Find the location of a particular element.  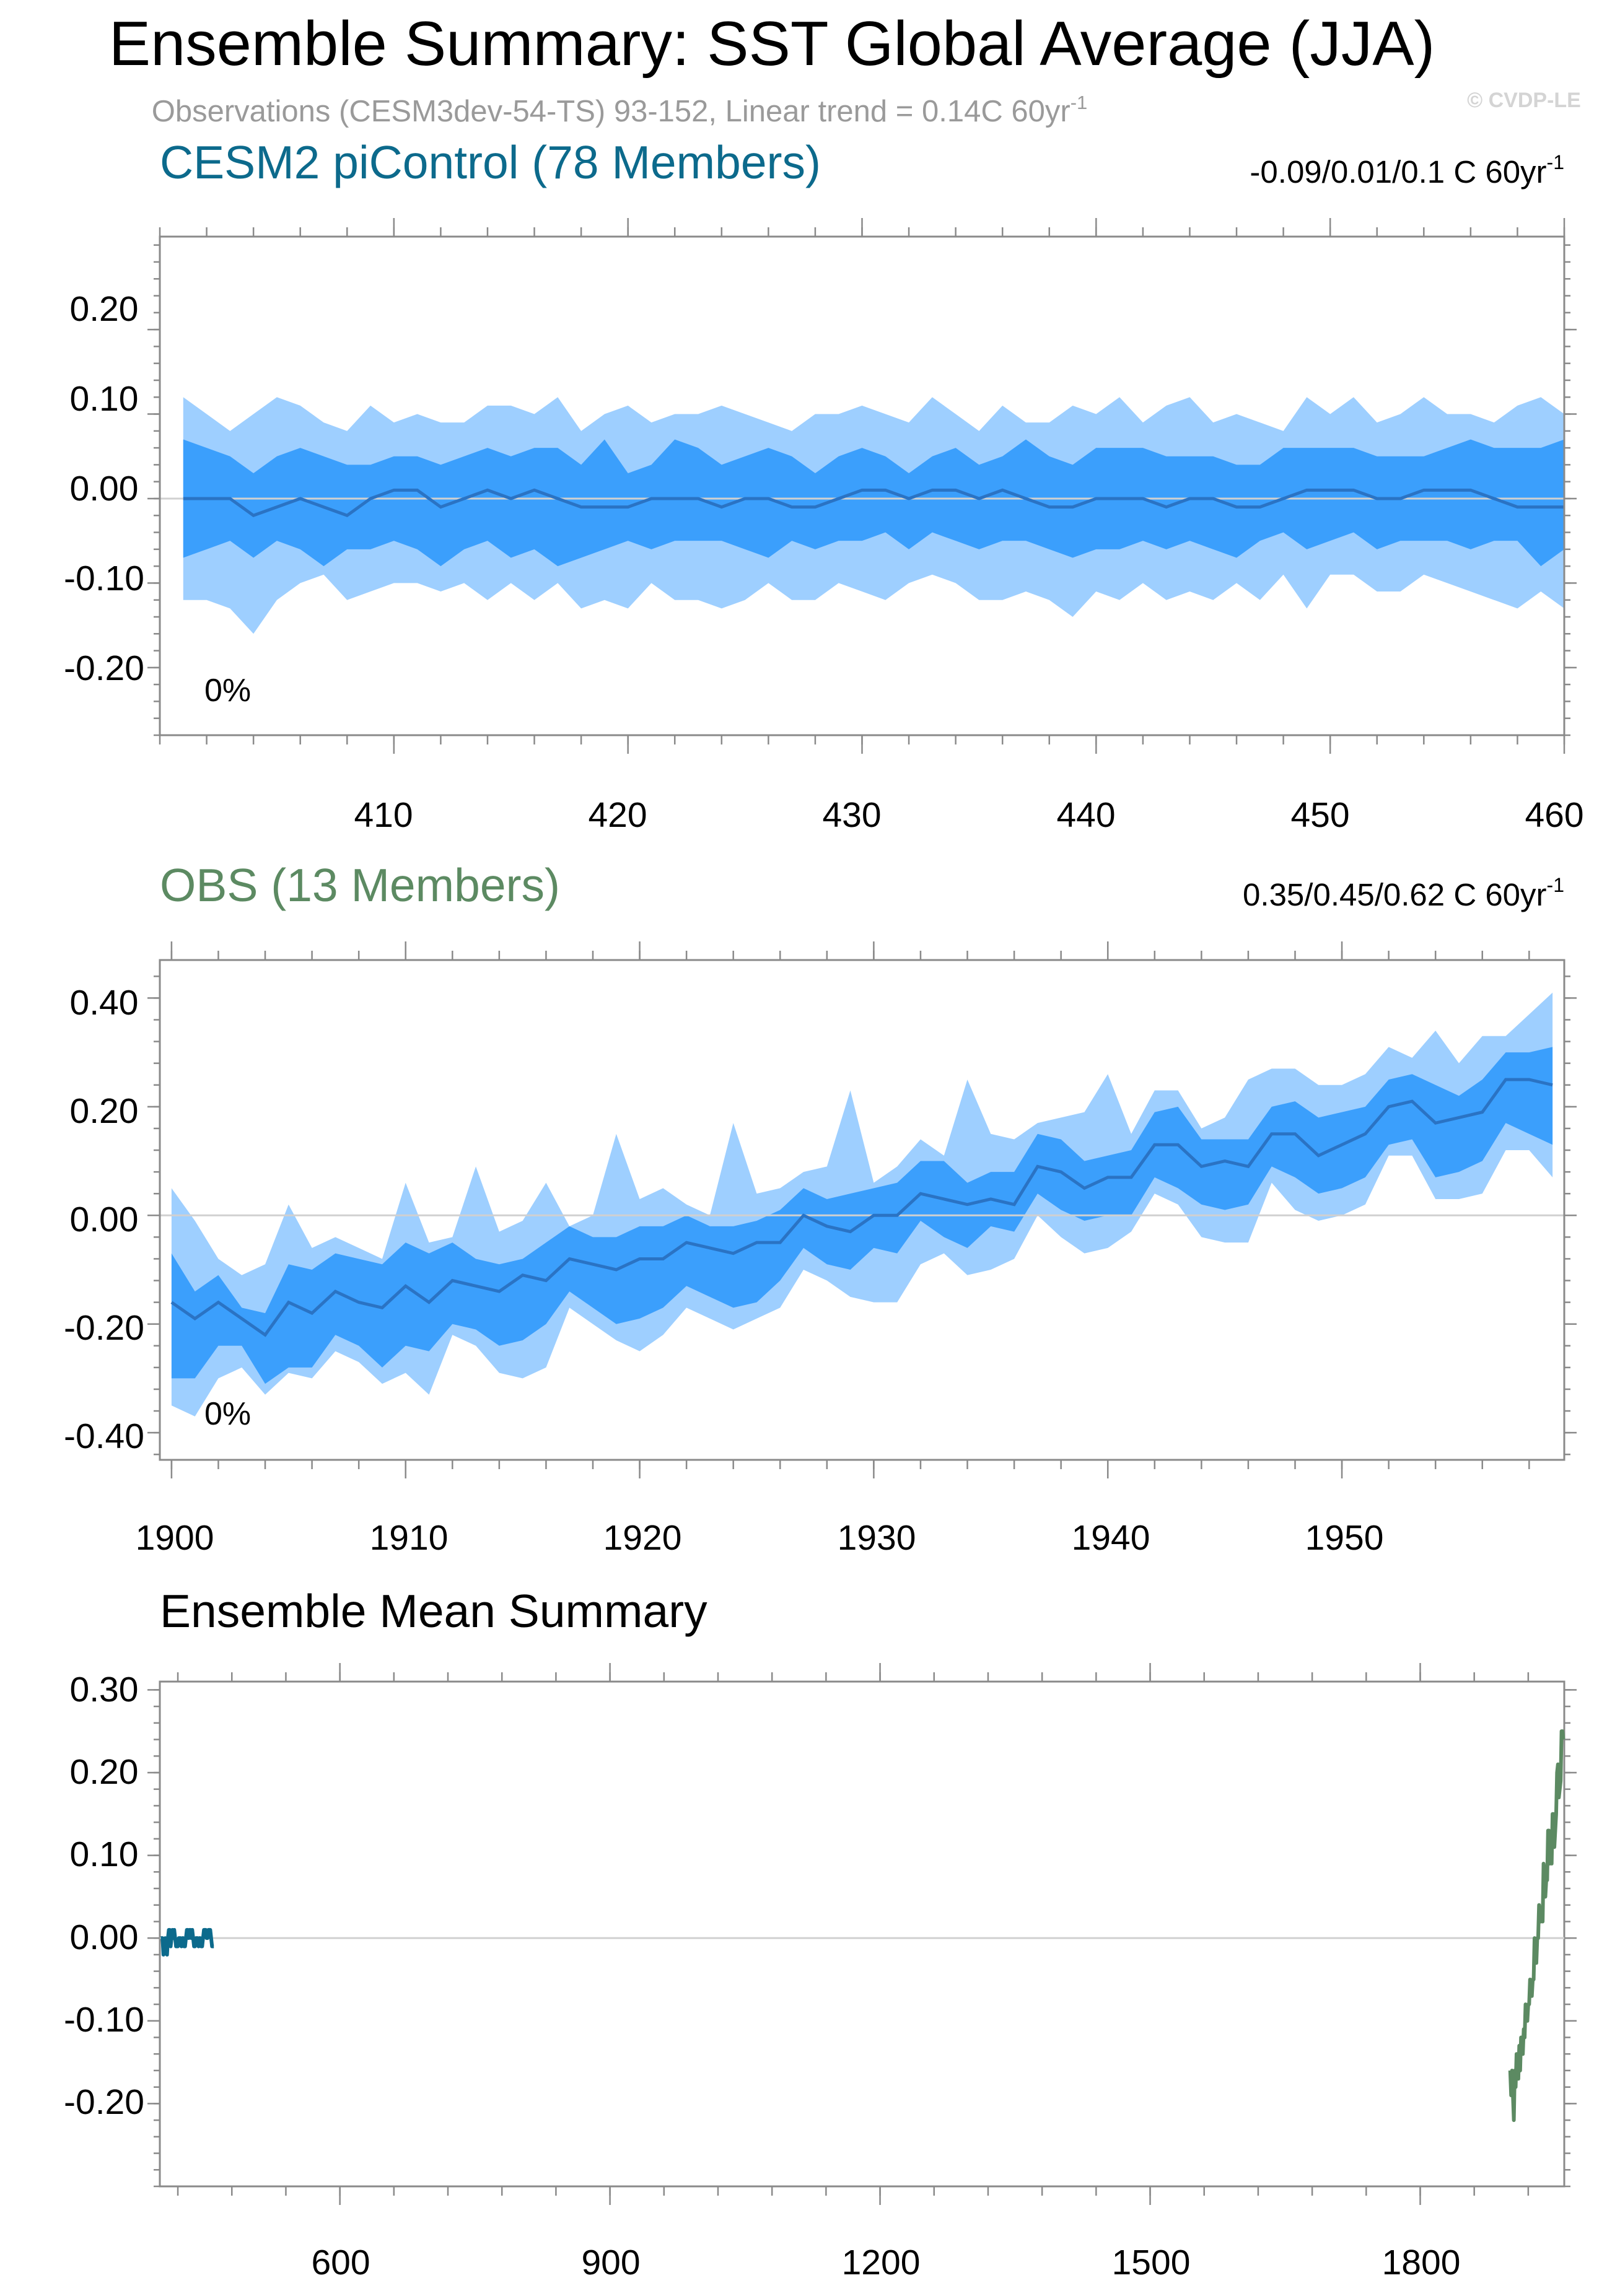

panel3-ytick-label: 0.10 is located at coordinates (104, 1854).